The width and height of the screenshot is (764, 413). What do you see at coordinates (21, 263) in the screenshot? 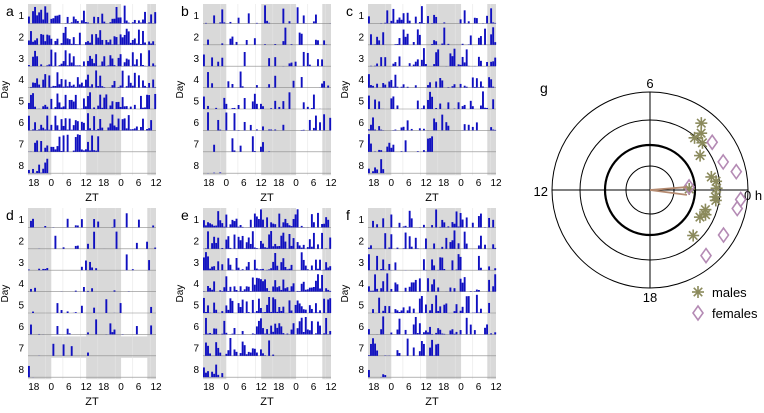
I see `day-tick-label: 3` at bounding box center [21, 263].